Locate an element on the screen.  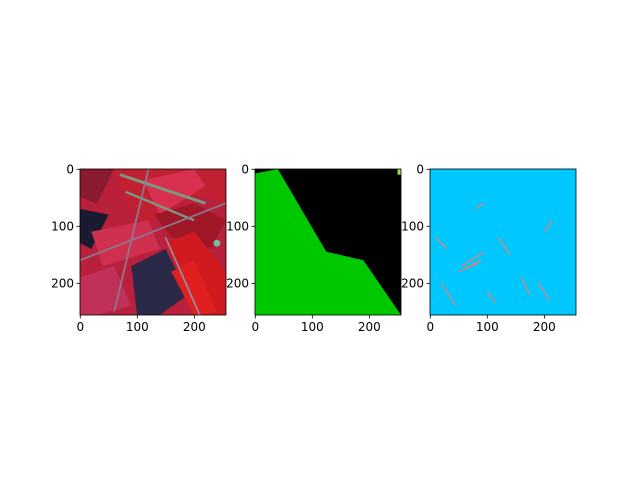
image-mask is located at coordinates (328, 242).